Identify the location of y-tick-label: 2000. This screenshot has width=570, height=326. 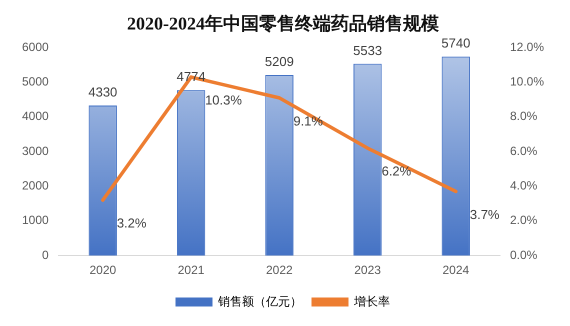
(36, 185).